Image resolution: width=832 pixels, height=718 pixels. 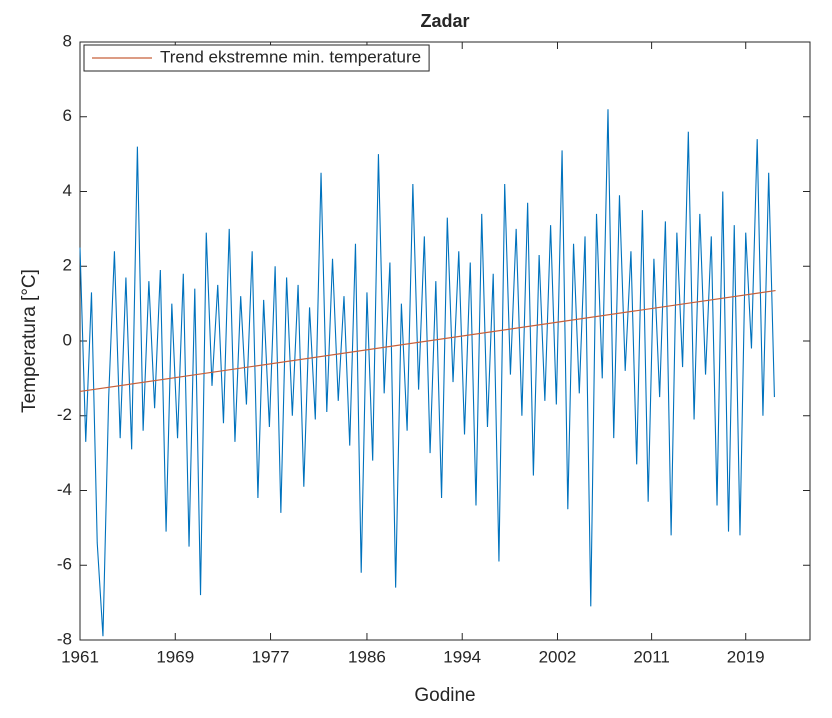 I want to click on y-tick-label: -8, so click(x=64, y=638).